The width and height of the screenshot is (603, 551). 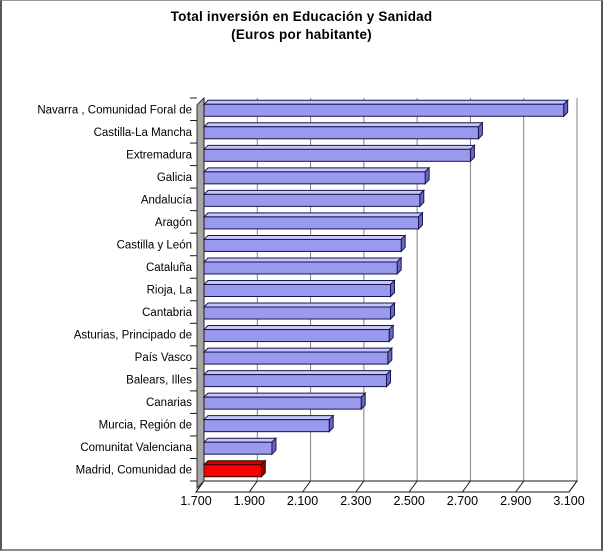 What do you see at coordinates (159, 155) in the screenshot?
I see `category-label: Extremadura` at bounding box center [159, 155].